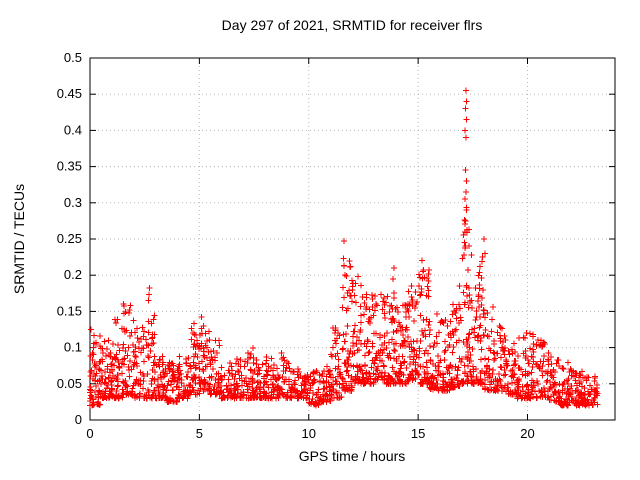 This screenshot has height=480, width=640. I want to click on y-tick-label: 0.1, so click(73, 347).